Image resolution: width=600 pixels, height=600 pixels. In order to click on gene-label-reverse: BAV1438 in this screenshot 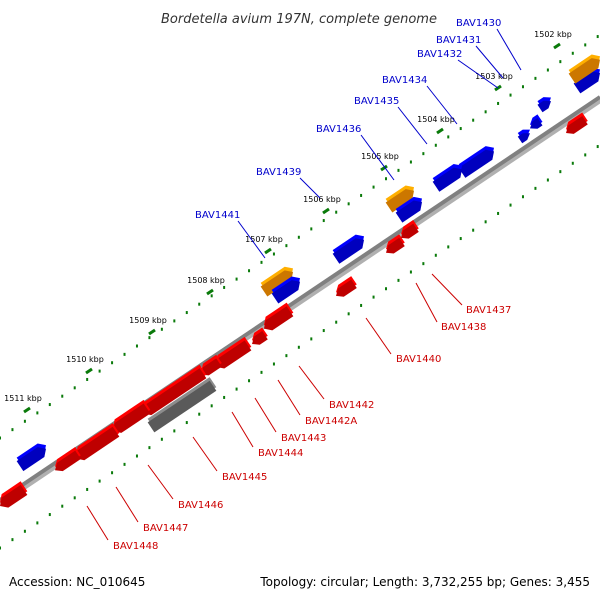, I will do `click(463, 327)`.